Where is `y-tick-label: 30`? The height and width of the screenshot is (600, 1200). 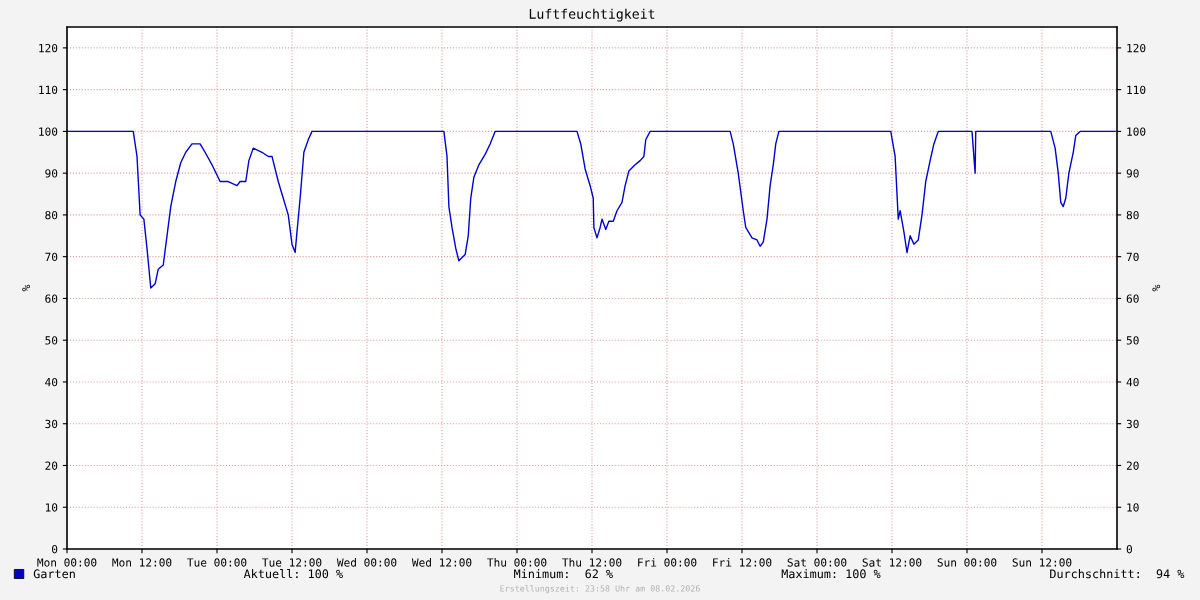 y-tick-label: 30 is located at coordinates (51, 424).